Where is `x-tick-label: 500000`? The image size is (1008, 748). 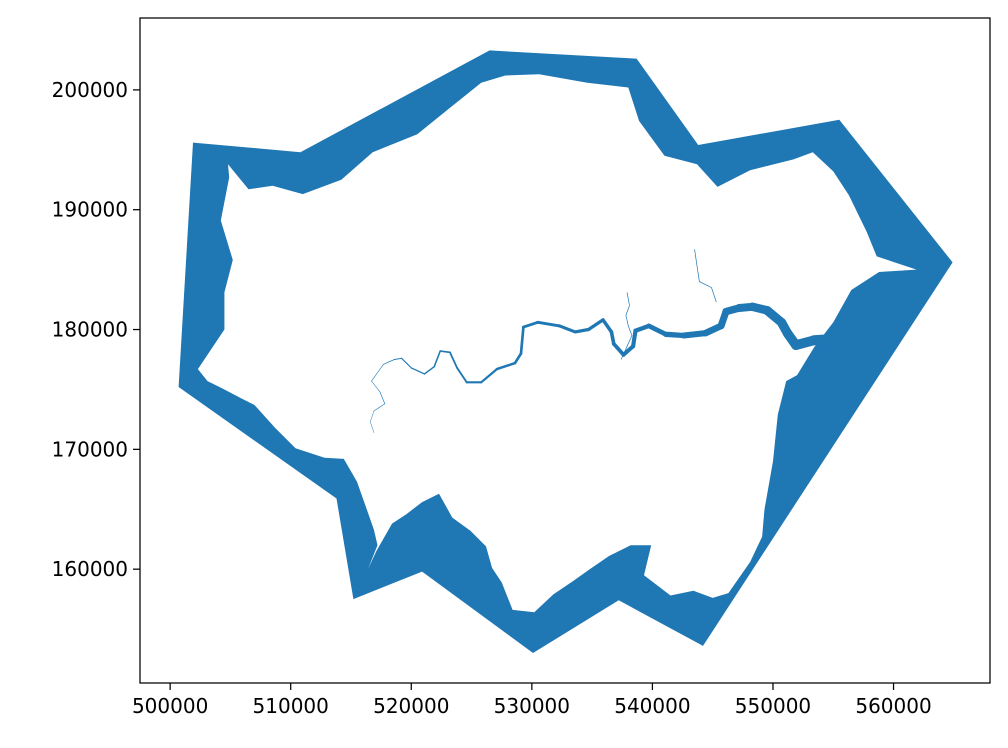
x-tick-label: 500000 is located at coordinates (170, 706).